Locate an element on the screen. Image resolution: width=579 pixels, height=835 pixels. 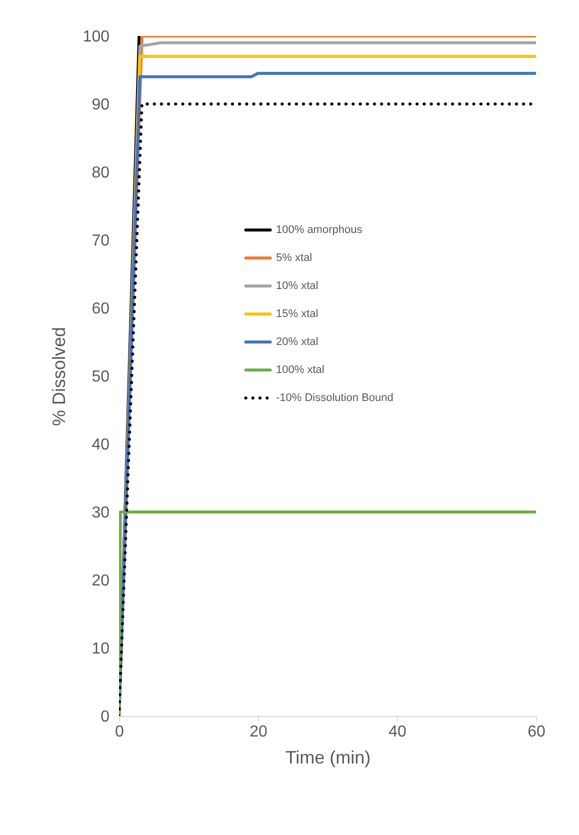
x-tick-label: 60 is located at coordinates (537, 732).